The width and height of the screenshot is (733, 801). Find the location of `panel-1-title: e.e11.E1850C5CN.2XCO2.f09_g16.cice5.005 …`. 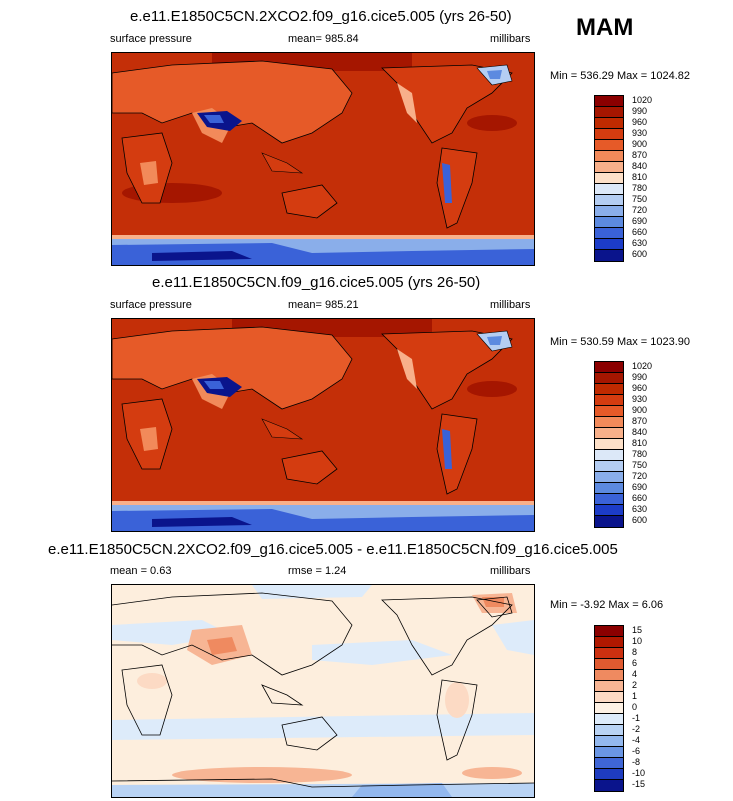

panel-1-title: e.e11.E1850C5CN.2XCO2.f09_g16.cice5.005 … is located at coordinates (321, 16).